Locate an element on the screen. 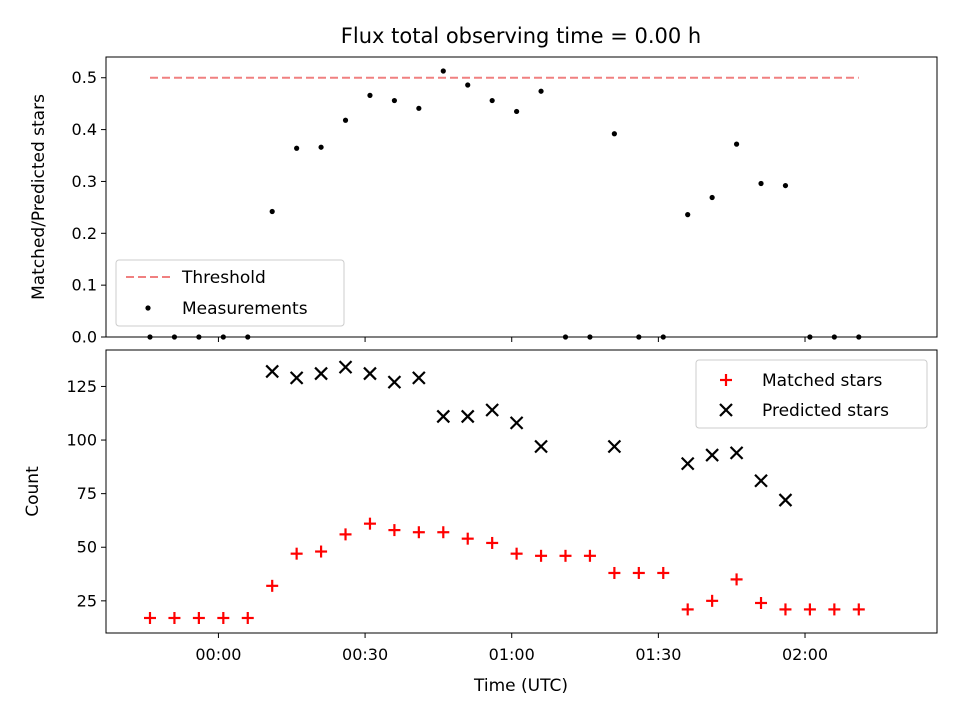  count-x-tick-label: 02:00 is located at coordinates (805, 654).